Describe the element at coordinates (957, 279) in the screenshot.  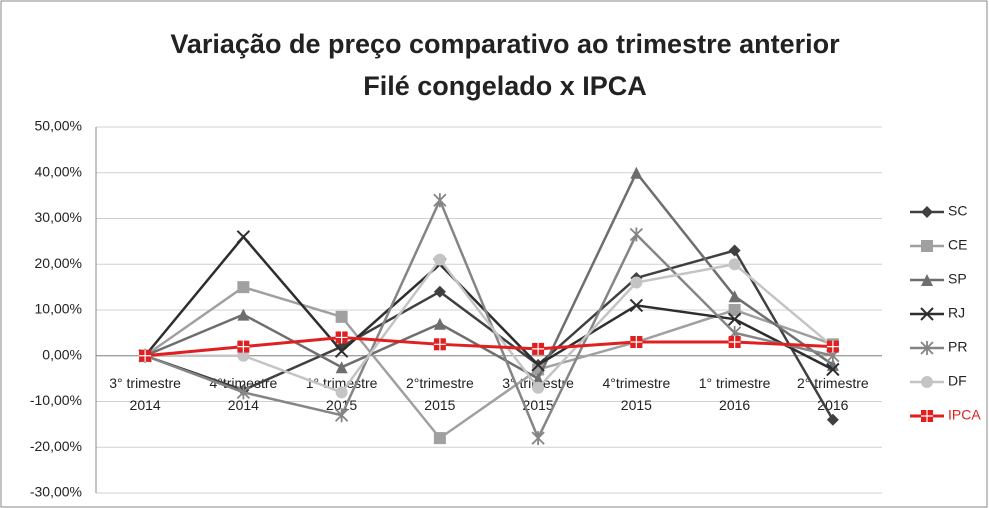
I see `legend-label: SP` at that location.